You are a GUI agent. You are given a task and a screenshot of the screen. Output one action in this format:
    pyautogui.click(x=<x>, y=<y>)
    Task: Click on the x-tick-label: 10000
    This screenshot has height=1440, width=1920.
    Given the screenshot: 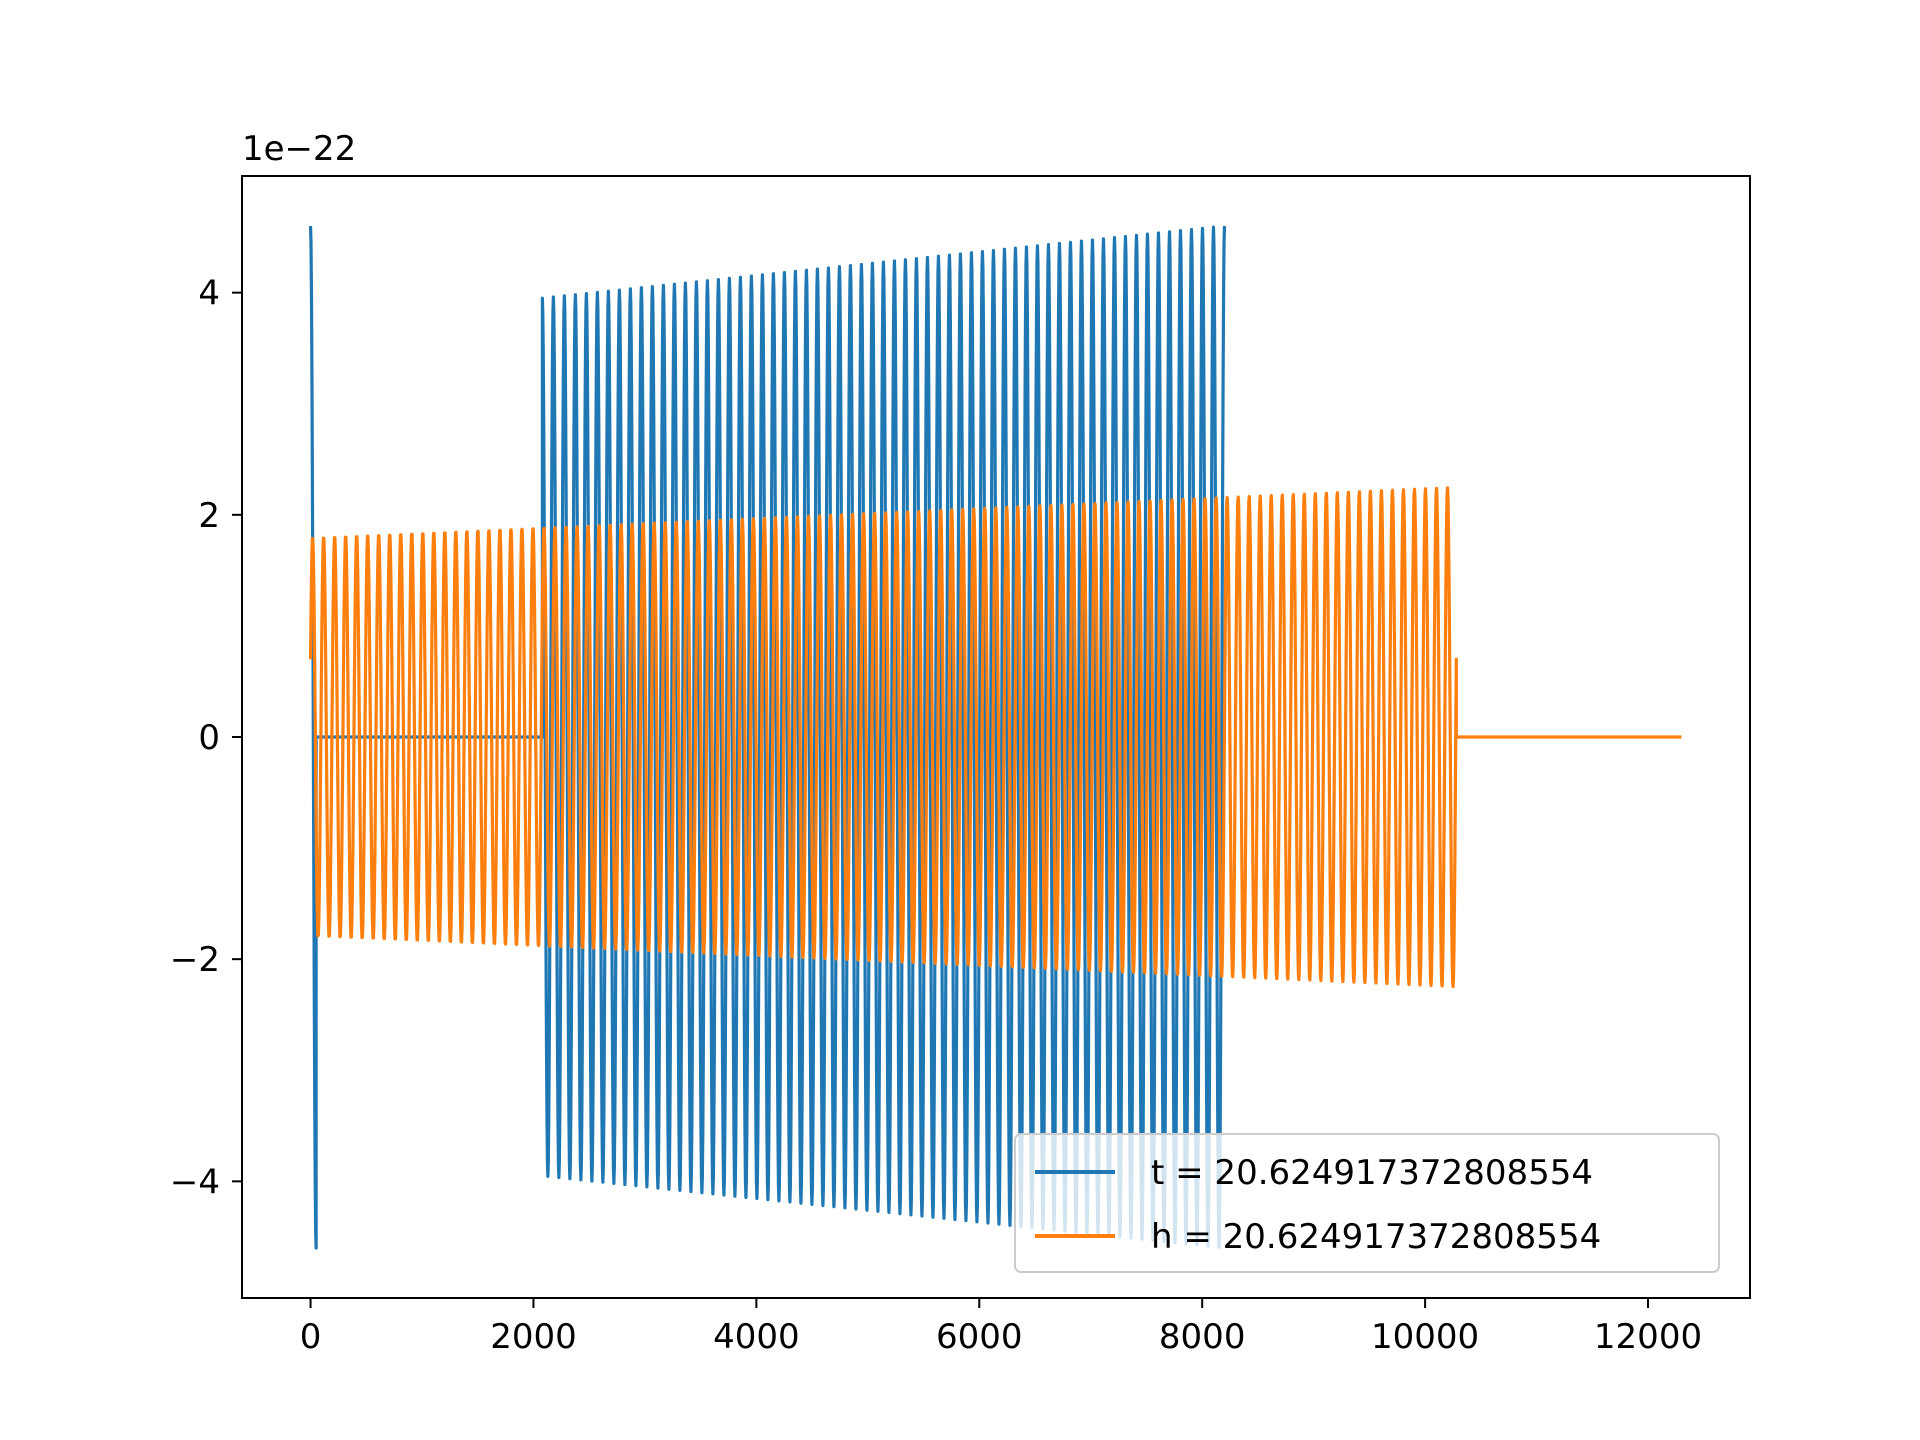 What is the action you would take?
    pyautogui.click(x=1425, y=1337)
    